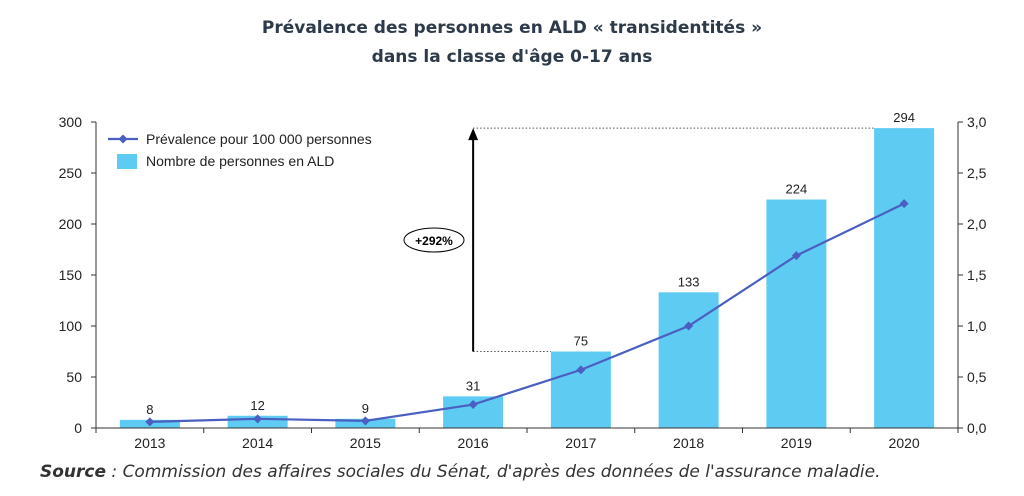 This screenshot has height=496, width=1024. Describe the element at coordinates (977, 326) in the screenshot. I see `y-tick-label-right: 1,0` at that location.